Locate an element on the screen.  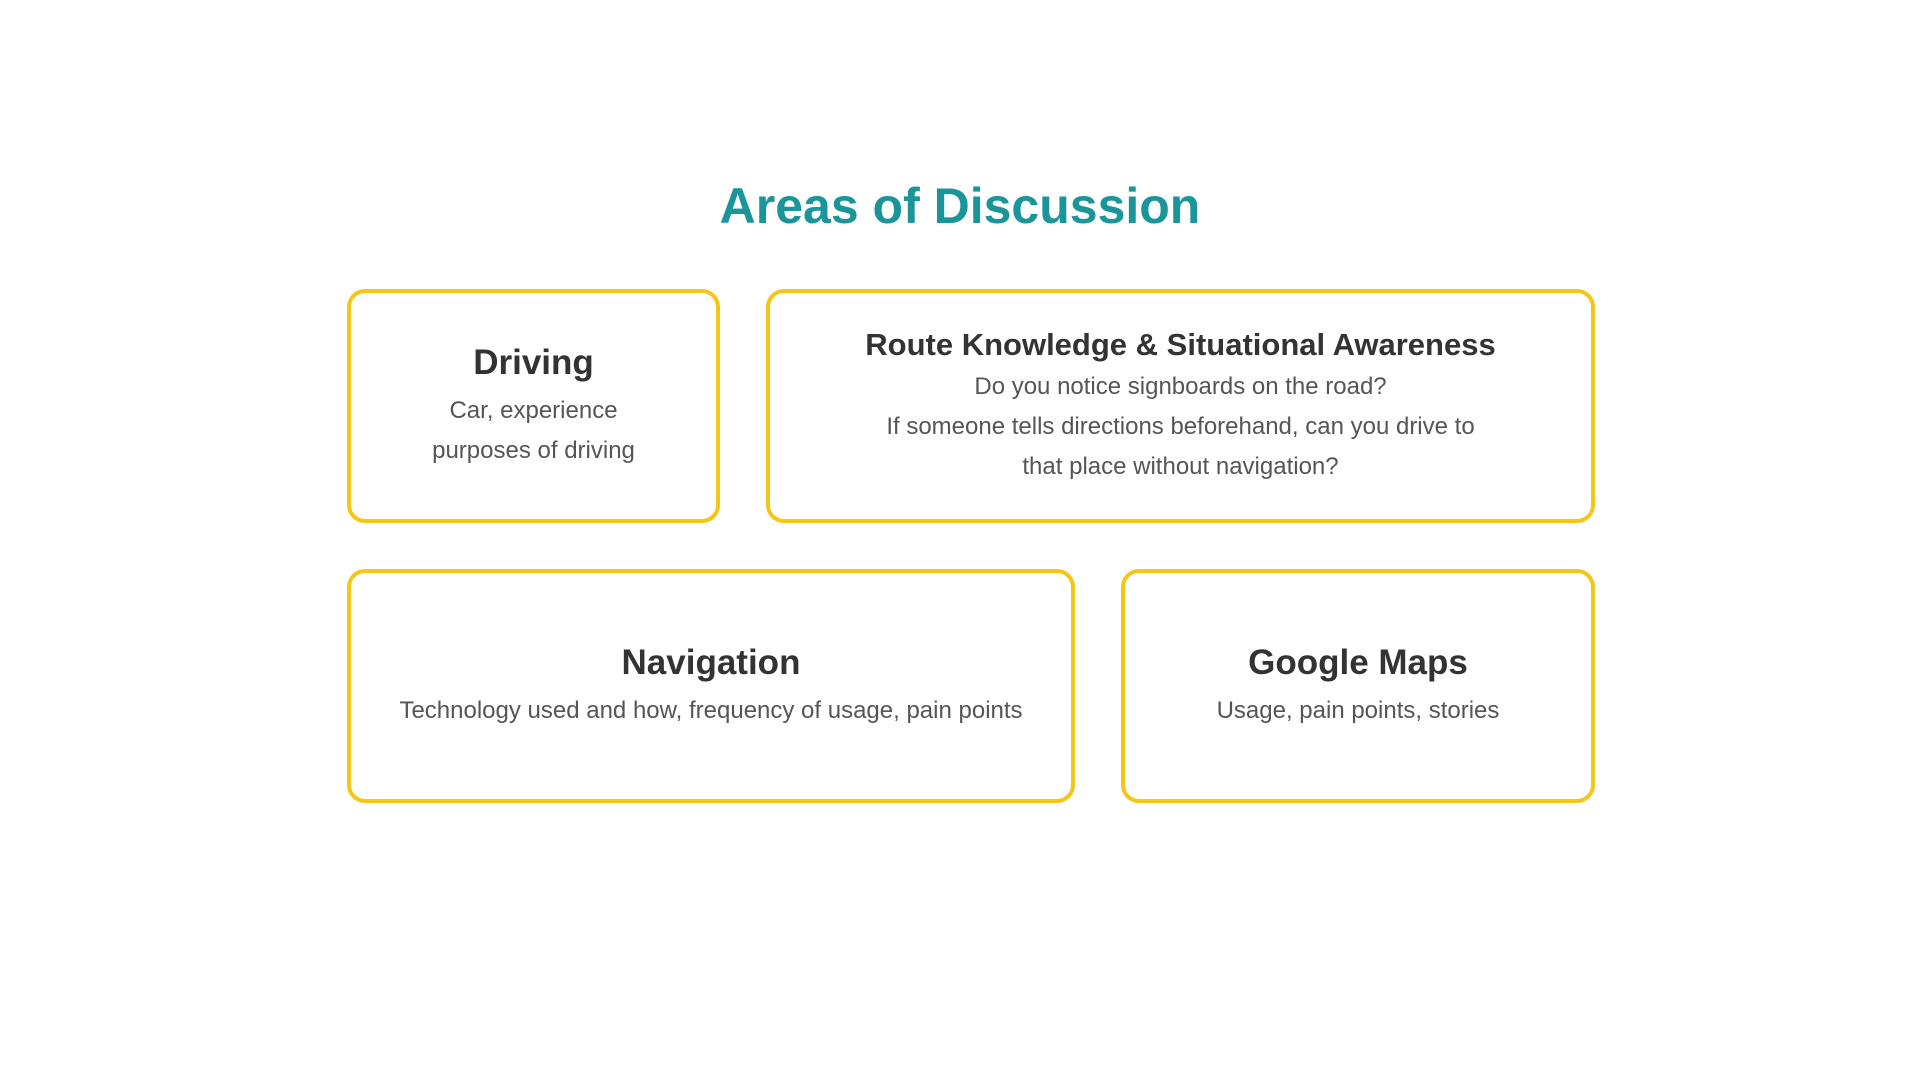
card-body-line: purposes of driving is located at coordinates (533, 450).